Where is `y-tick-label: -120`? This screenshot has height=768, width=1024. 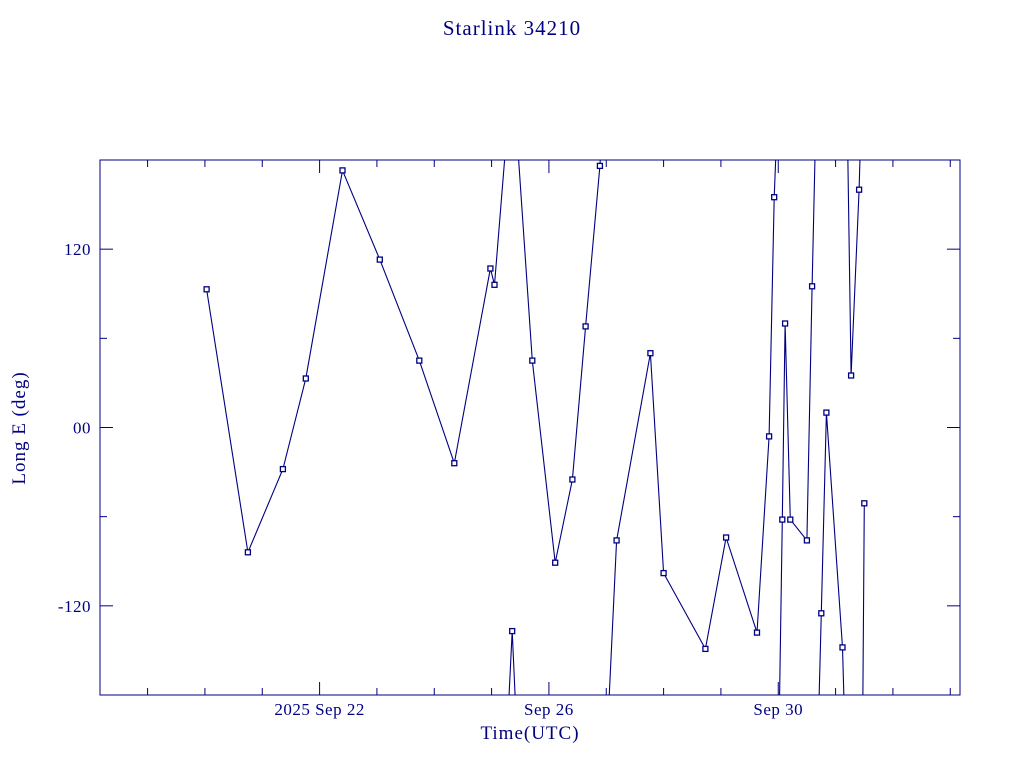
y-tick-label: -120 is located at coordinates (74, 606).